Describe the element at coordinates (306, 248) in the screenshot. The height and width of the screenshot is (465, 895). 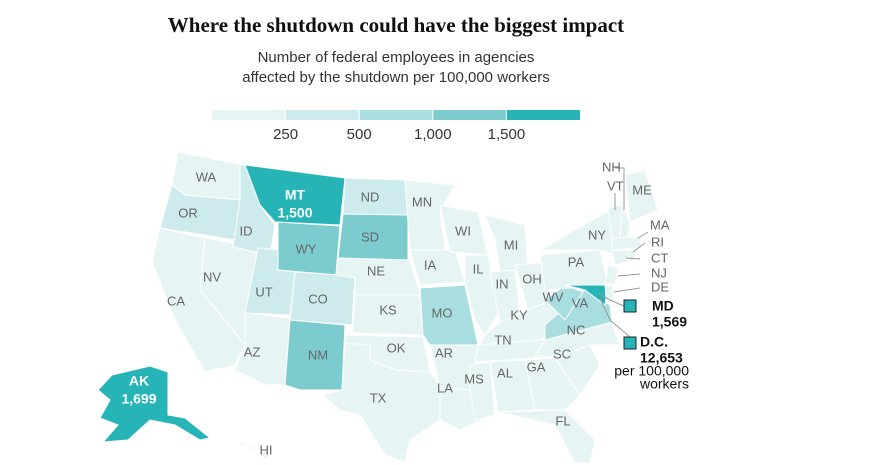
I see `state-label: WY` at that location.